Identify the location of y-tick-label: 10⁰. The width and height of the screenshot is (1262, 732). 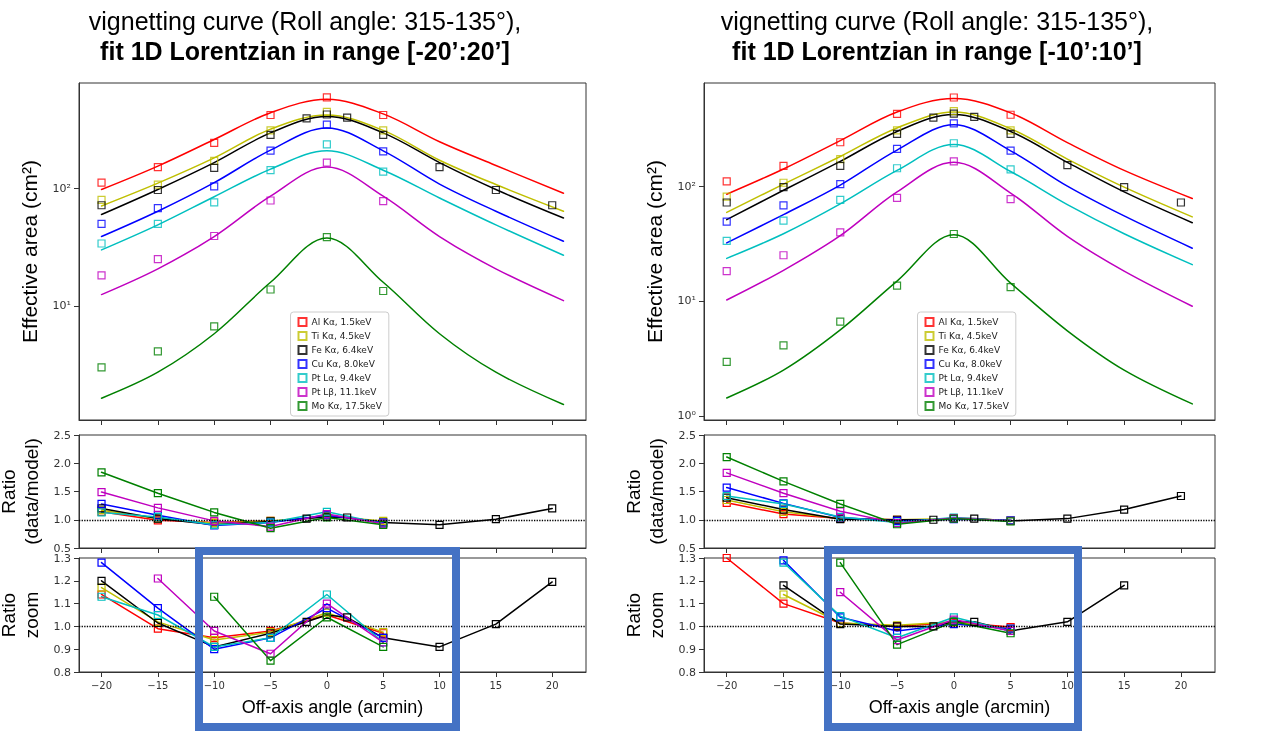
(687, 416).